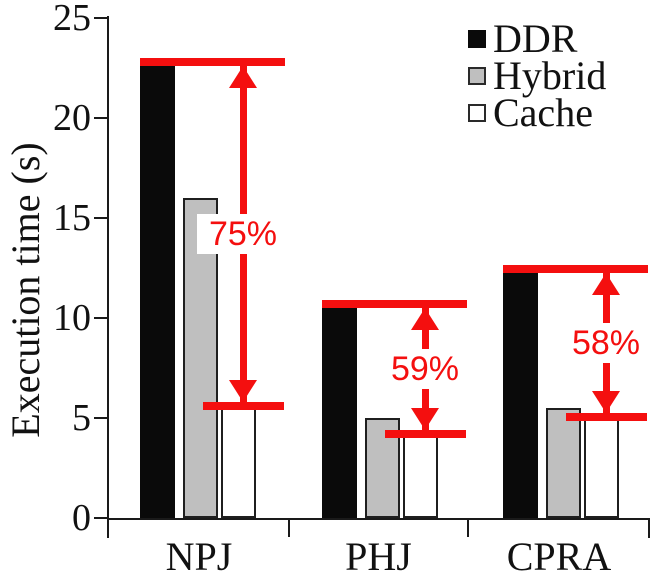 The height and width of the screenshot is (584, 665). Describe the element at coordinates (72, 19) in the screenshot. I see `y-tick-label: 25` at that location.